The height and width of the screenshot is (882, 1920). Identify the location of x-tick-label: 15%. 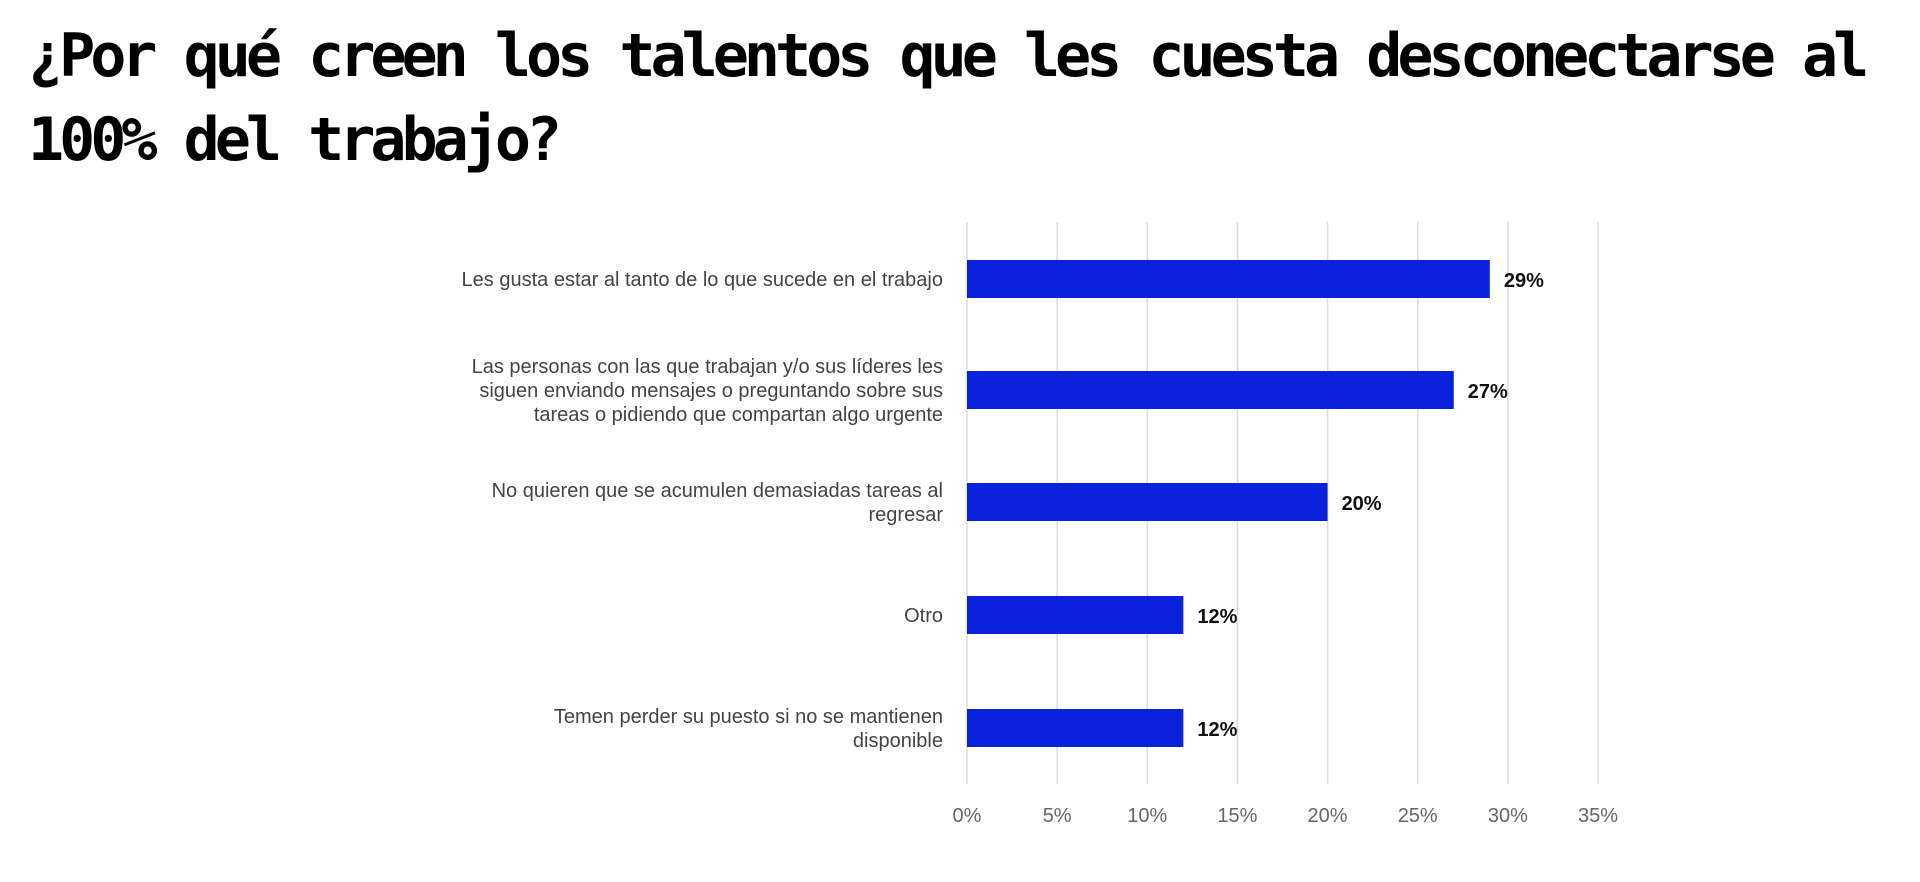
(1237, 816).